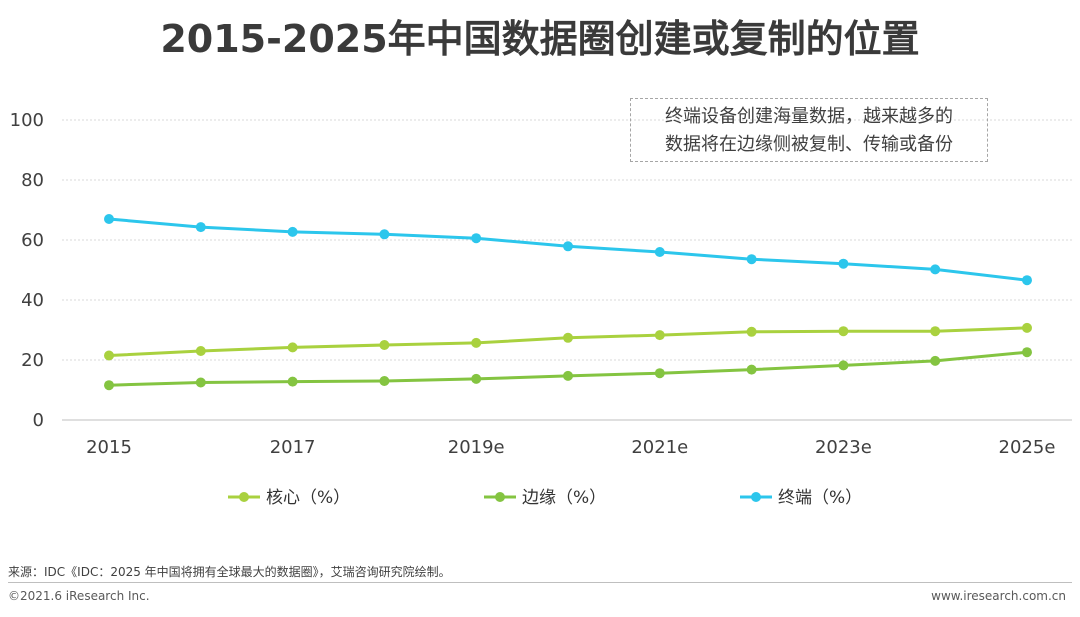 The width and height of the screenshot is (1080, 617). Describe the element at coordinates (32, 360) in the screenshot. I see `y-tick-label: 20` at that location.